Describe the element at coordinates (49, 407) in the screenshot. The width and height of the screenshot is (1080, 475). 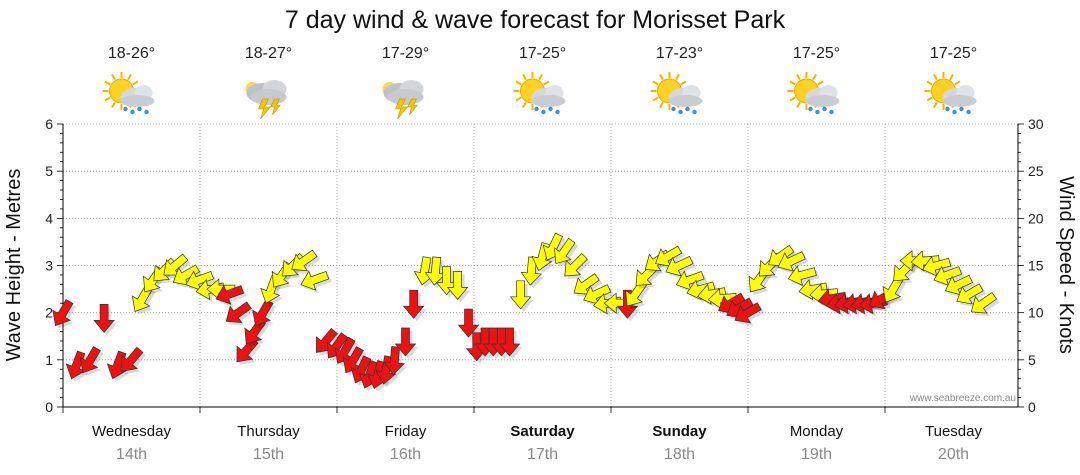
I see `y-left-tick-label: 0` at that location.